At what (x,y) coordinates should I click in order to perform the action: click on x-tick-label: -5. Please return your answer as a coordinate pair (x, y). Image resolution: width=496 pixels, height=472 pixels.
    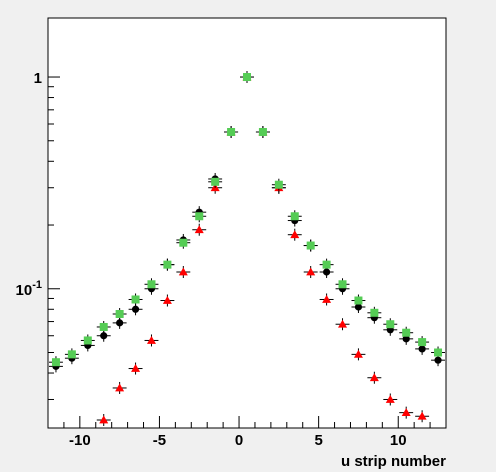
    Looking at the image, I should click on (159, 440).